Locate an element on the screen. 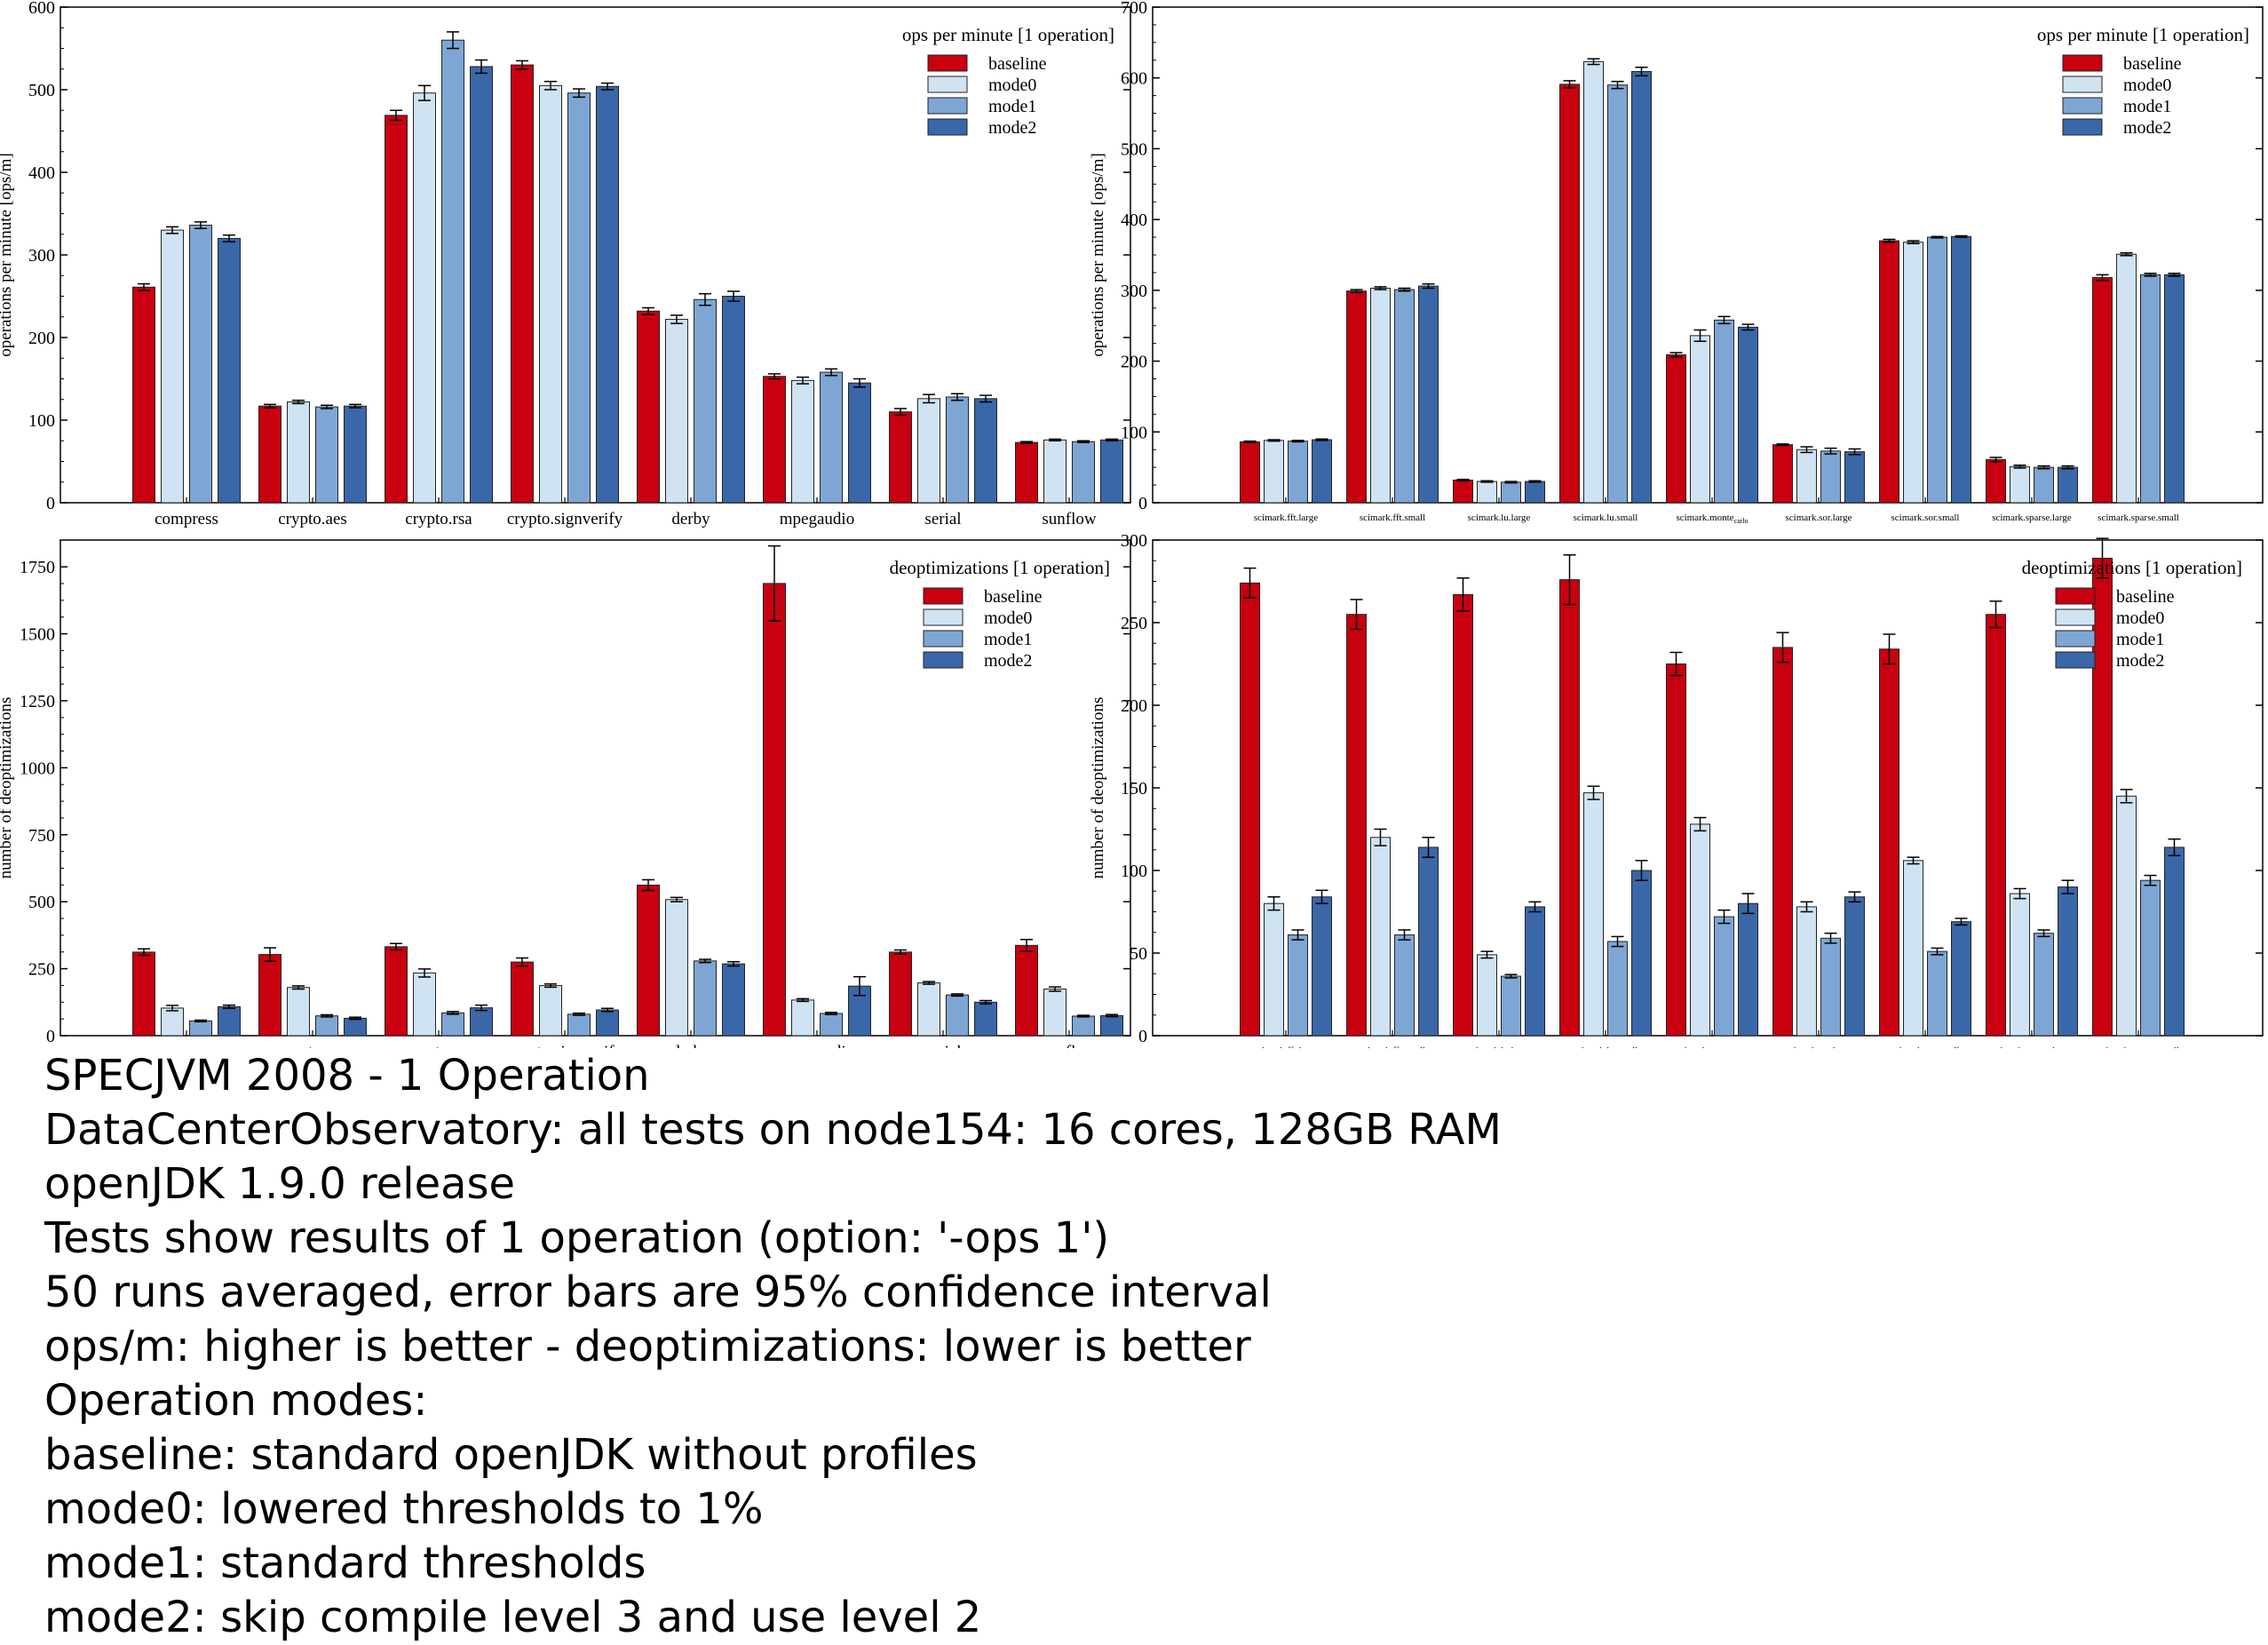 The width and height of the screenshot is (2268, 1645). bar-mode2-compress is located at coordinates (230, 1021).